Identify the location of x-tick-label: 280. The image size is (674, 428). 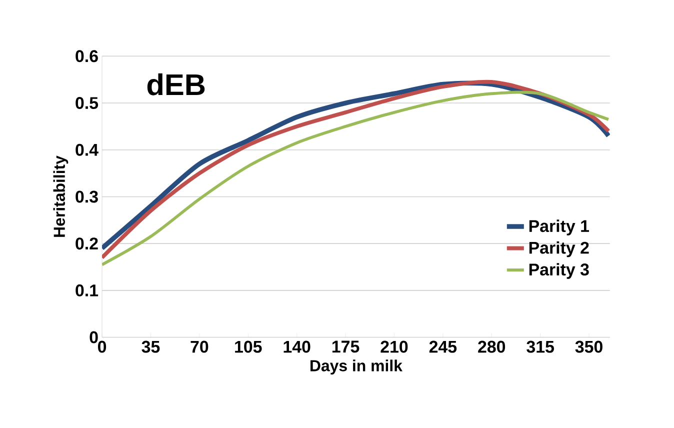
(492, 346).